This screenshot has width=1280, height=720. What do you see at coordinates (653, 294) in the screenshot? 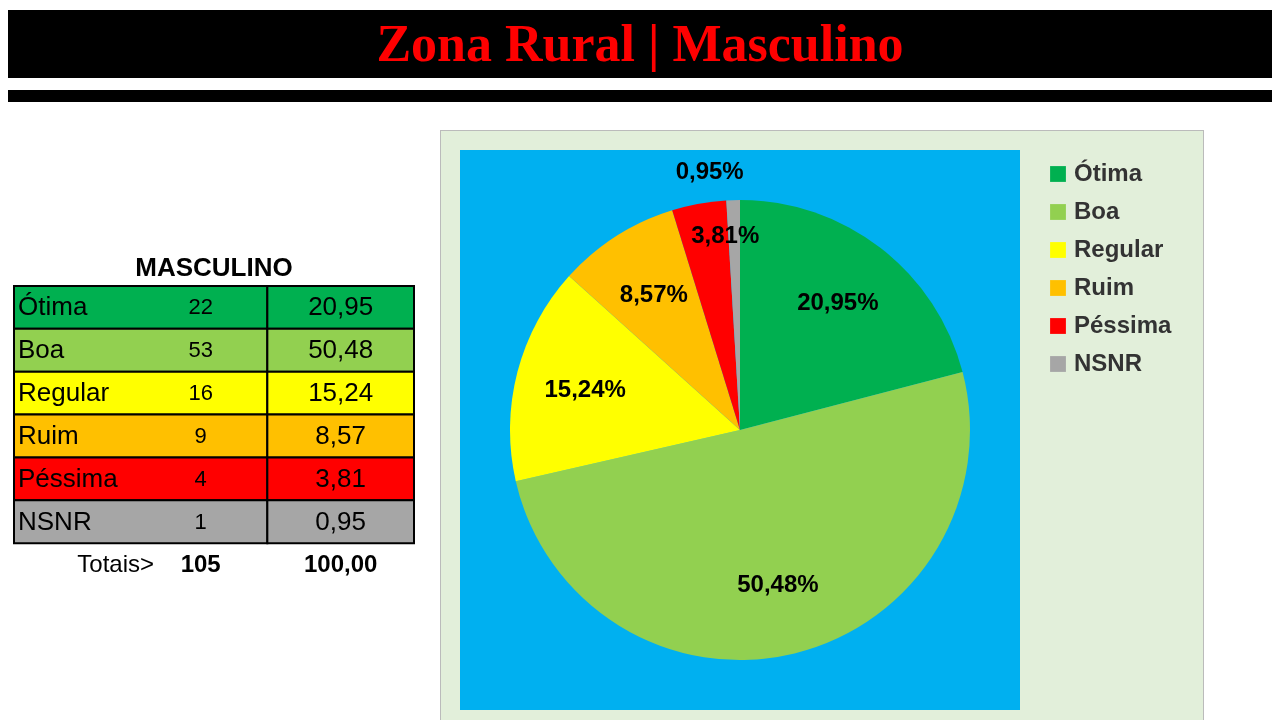
I see `data-label: 8,57%` at bounding box center [653, 294].